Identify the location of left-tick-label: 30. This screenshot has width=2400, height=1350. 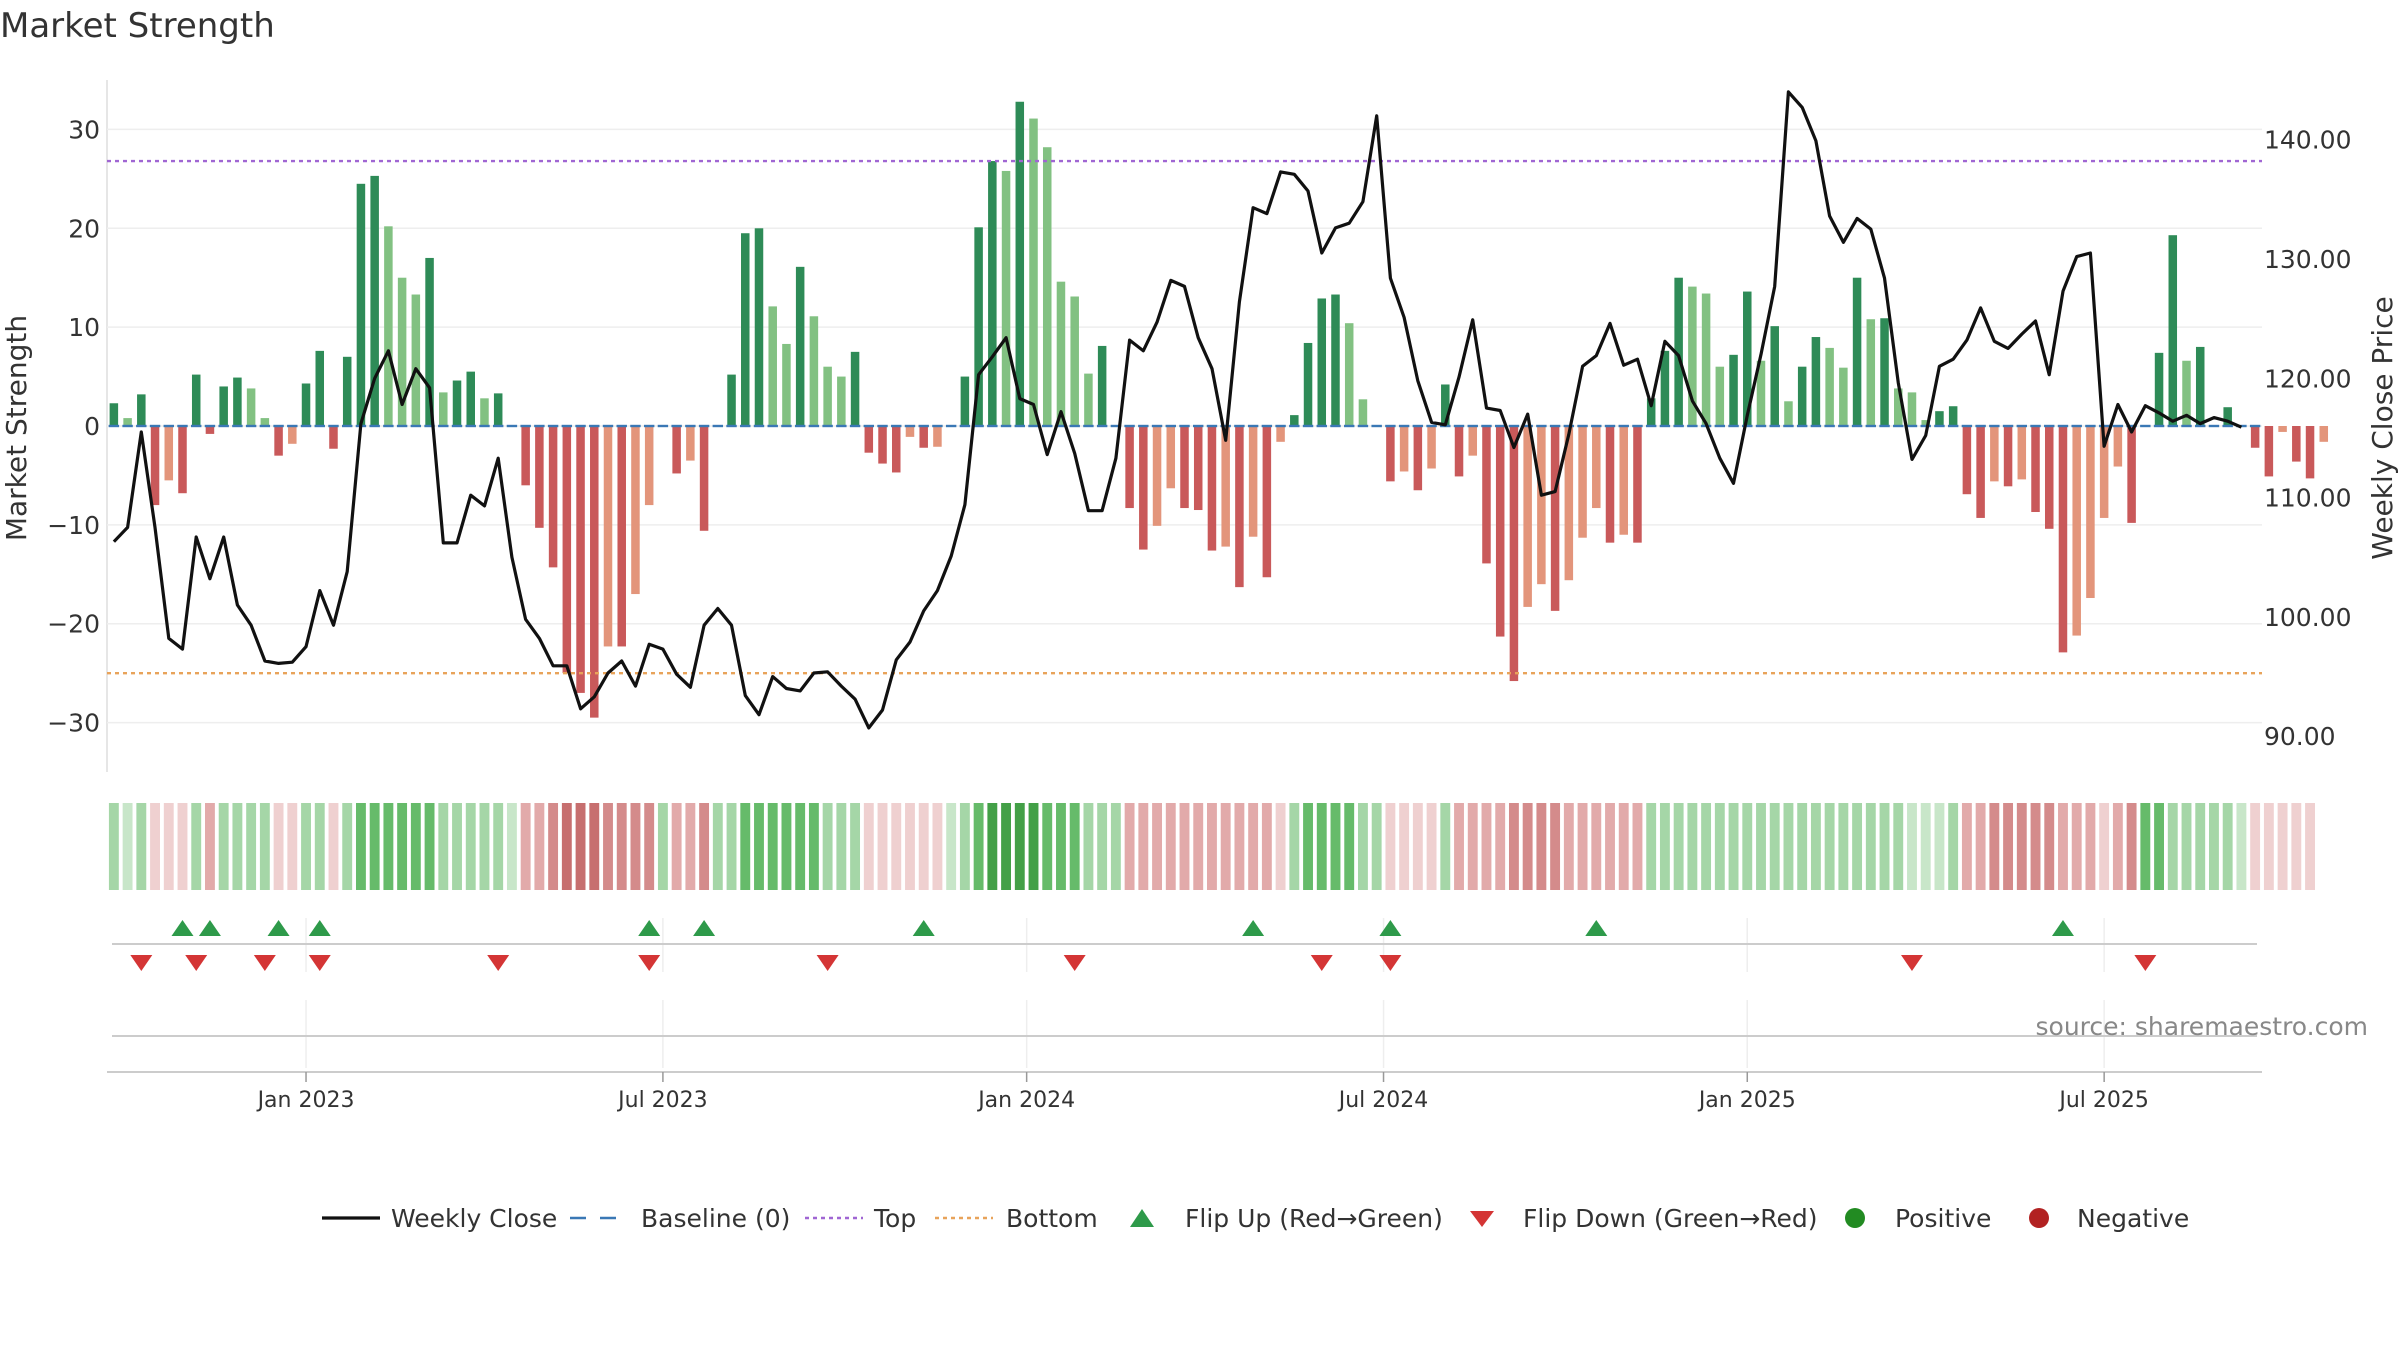
(84, 129).